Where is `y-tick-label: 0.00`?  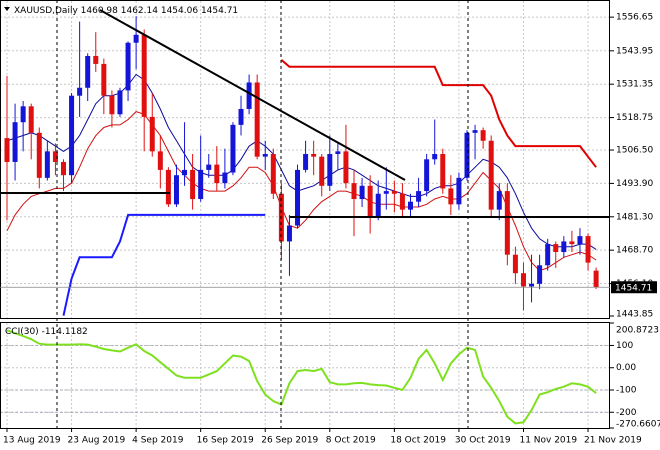
y-tick-label: 0.00 is located at coordinates (626, 368).